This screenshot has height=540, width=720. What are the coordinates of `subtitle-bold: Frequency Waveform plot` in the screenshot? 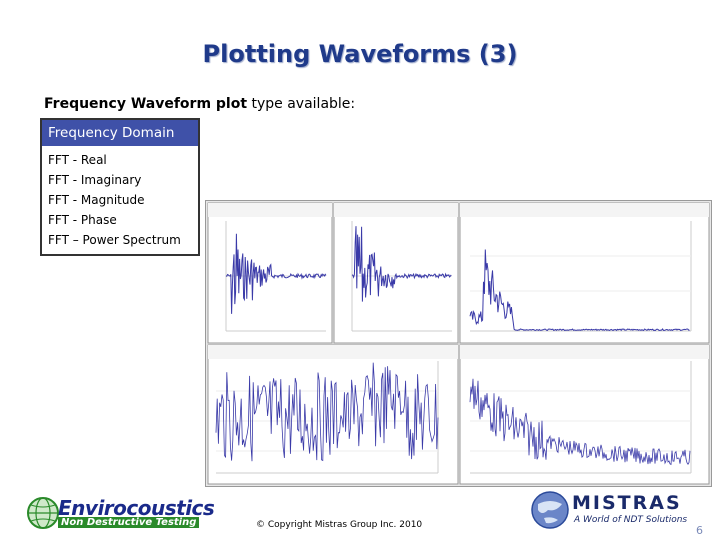 It's located at (146, 104).